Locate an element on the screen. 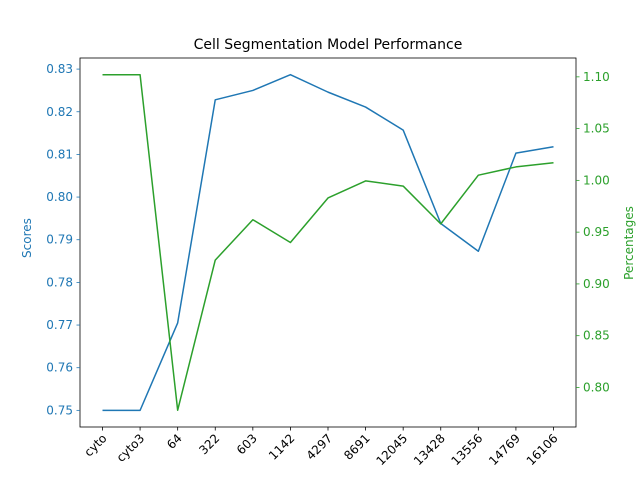 This screenshot has width=640, height=480. y-left-tick-label: 0.79 is located at coordinates (59, 240).